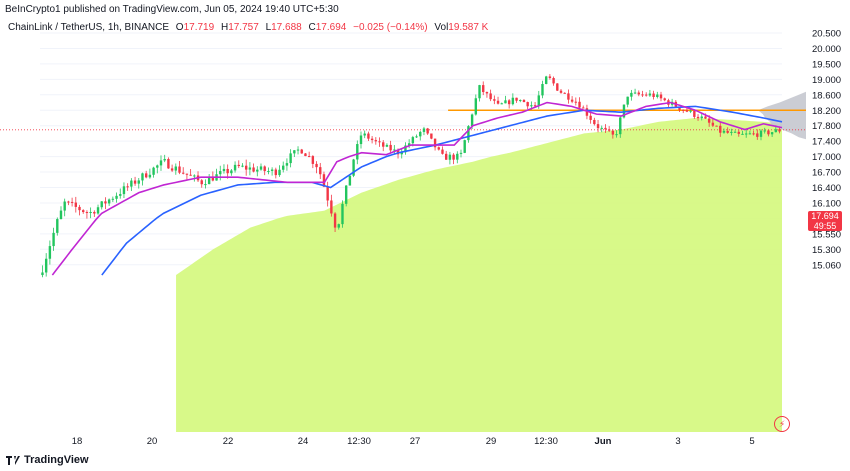 The height and width of the screenshot is (471, 850). Describe the element at coordinates (826, 111) in the screenshot. I see `y-tick-label: 18.200` at that location.